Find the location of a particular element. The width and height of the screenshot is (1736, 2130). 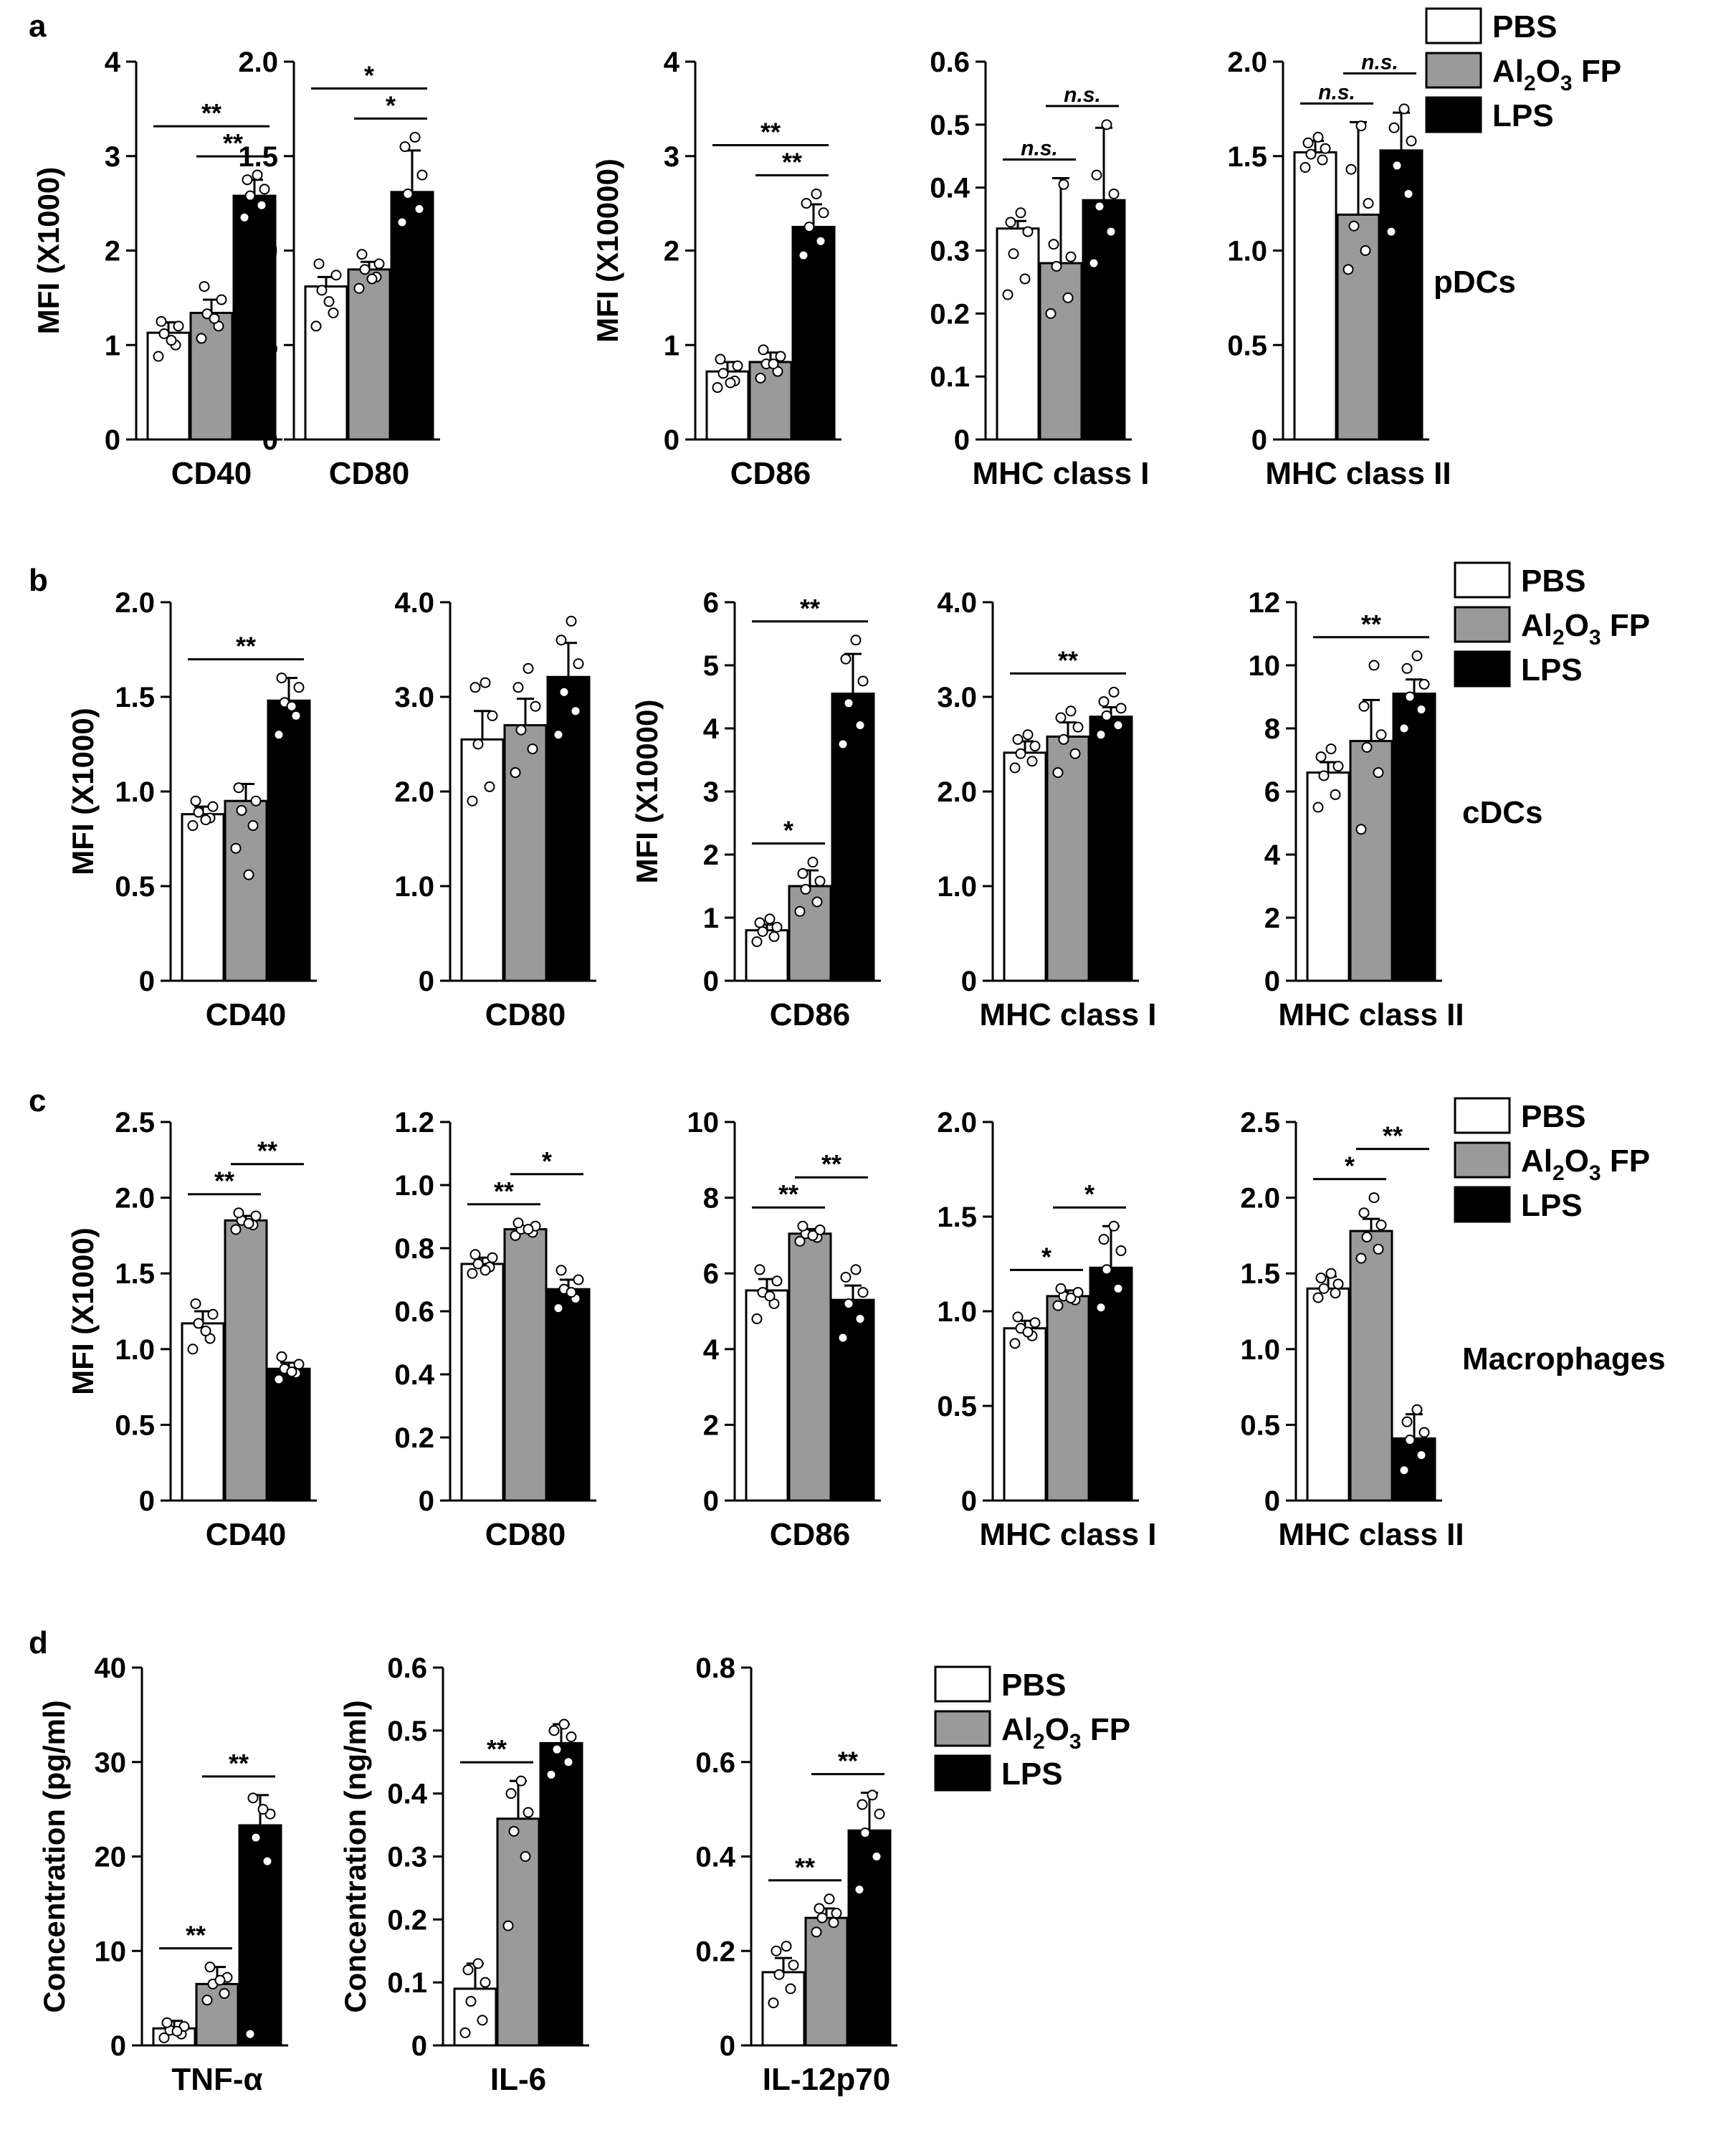

y-tick-label: 0.4 is located at coordinates (715, 1857).